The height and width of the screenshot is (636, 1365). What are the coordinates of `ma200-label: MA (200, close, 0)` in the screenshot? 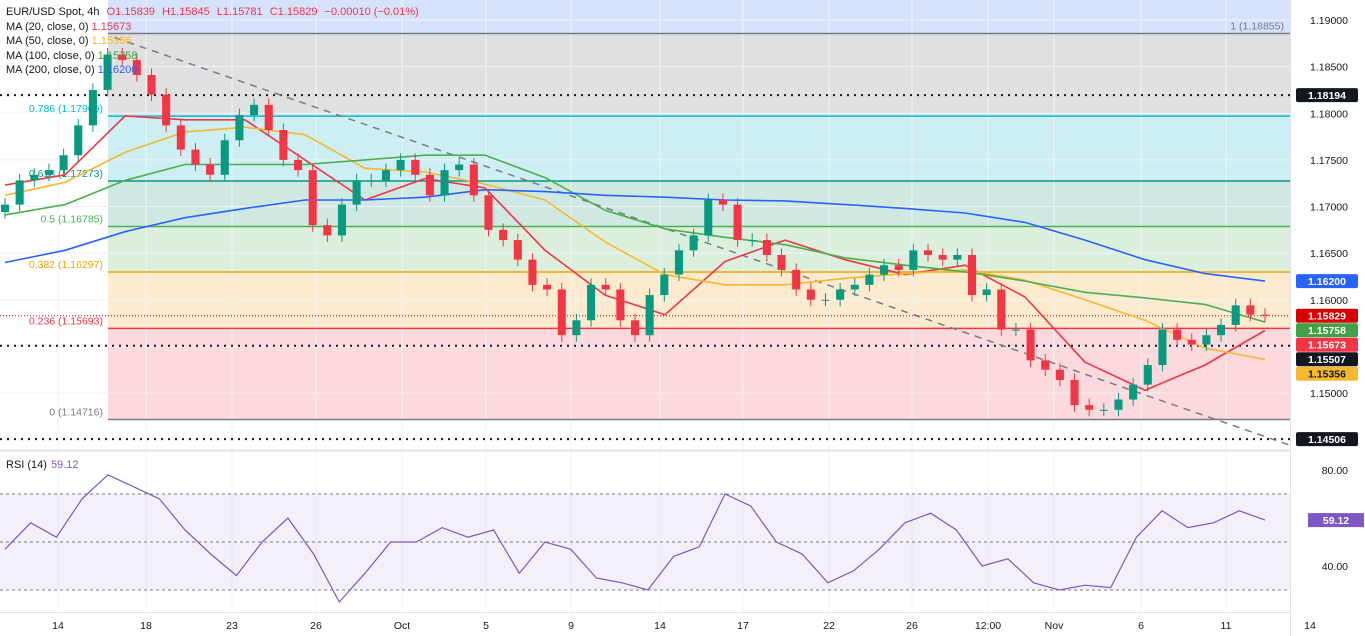 It's located at (50, 70).